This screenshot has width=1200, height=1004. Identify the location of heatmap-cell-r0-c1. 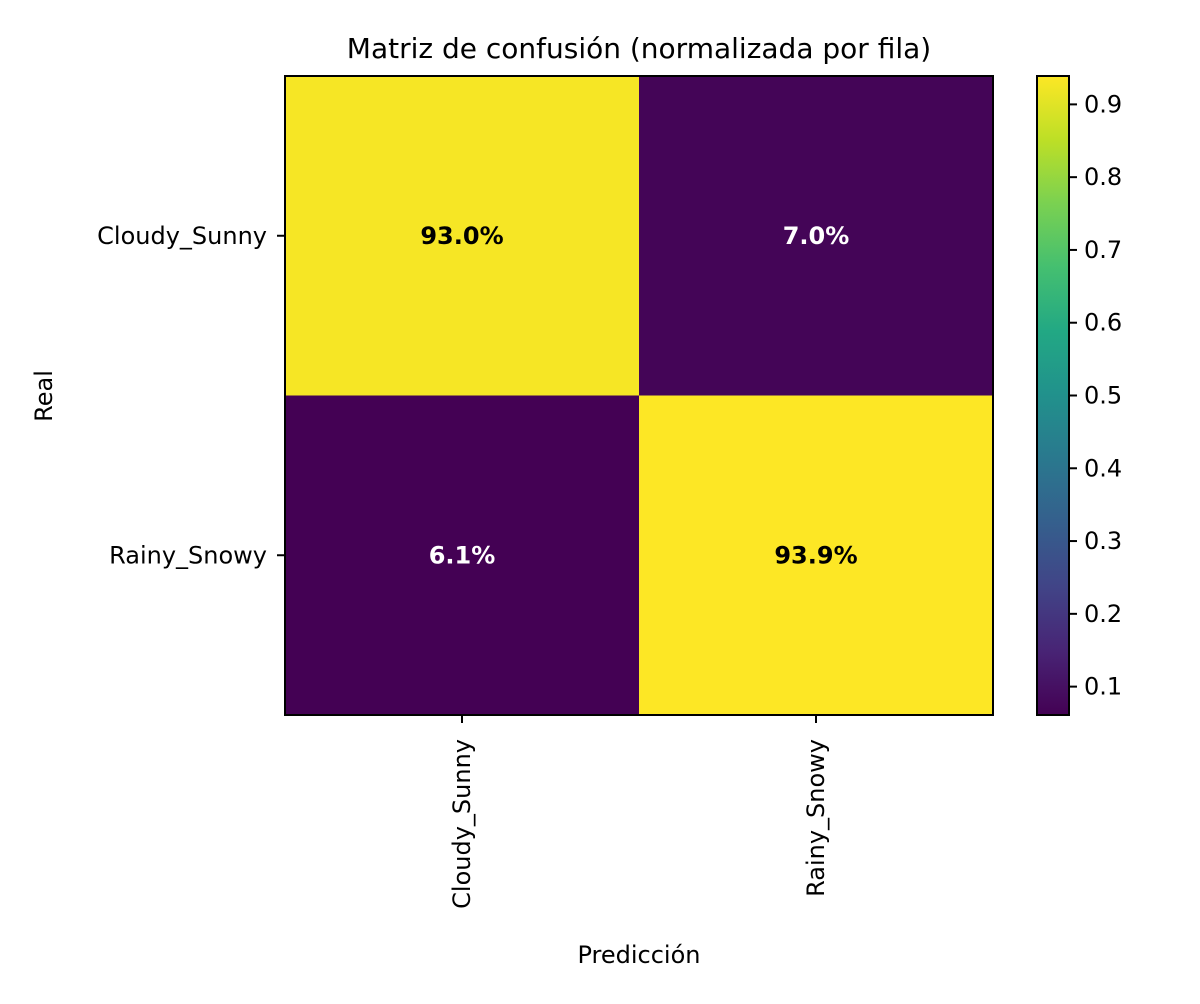
(816, 236).